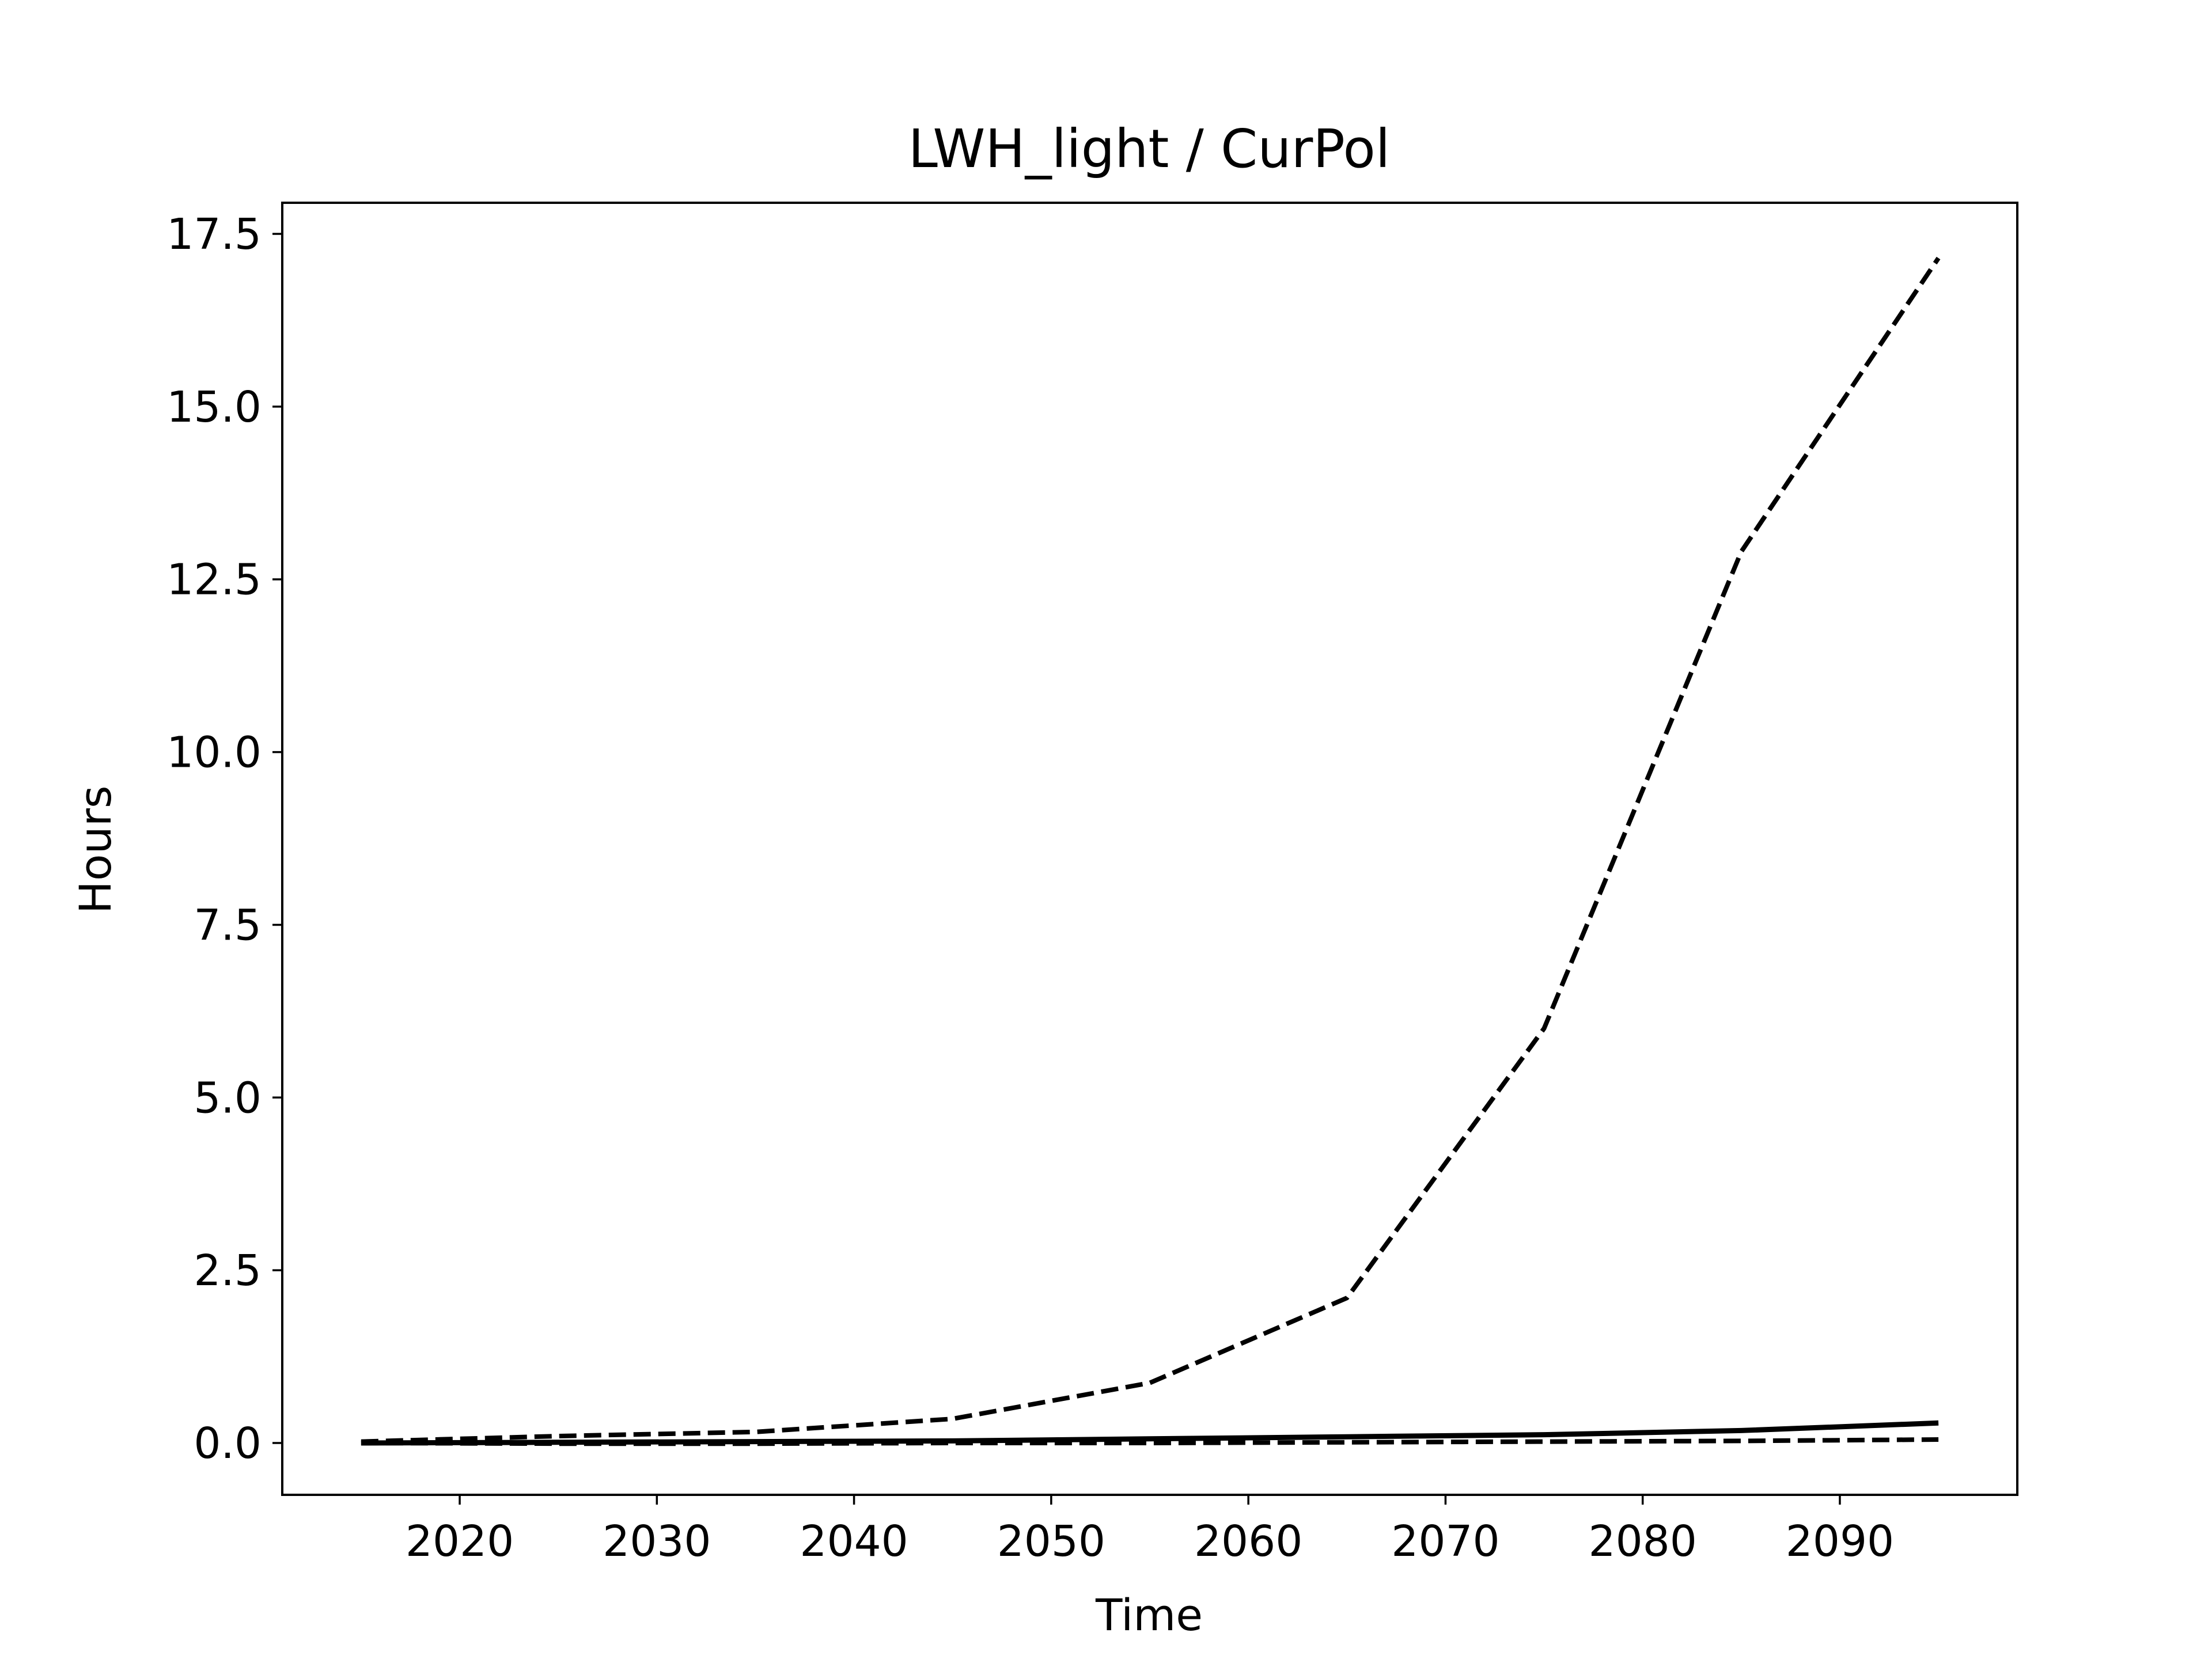 Image resolution: width=2212 pixels, height=1659 pixels. What do you see at coordinates (214, 234) in the screenshot?
I see `y-tick-label: 17.5` at bounding box center [214, 234].